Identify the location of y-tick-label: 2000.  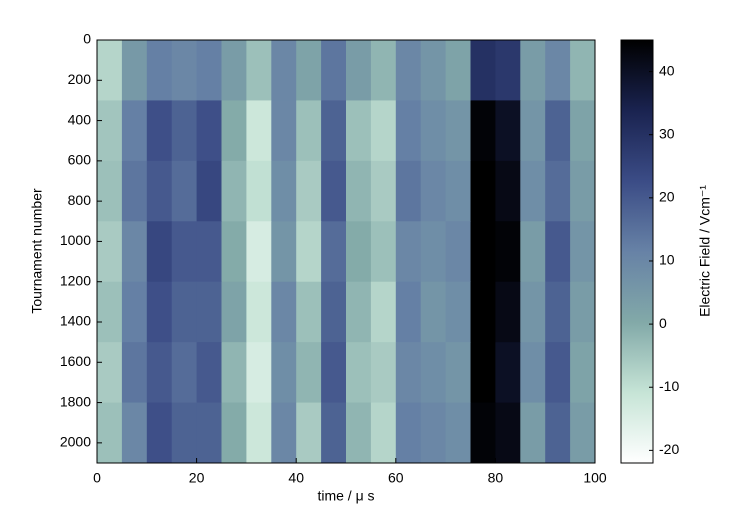
(75, 442).